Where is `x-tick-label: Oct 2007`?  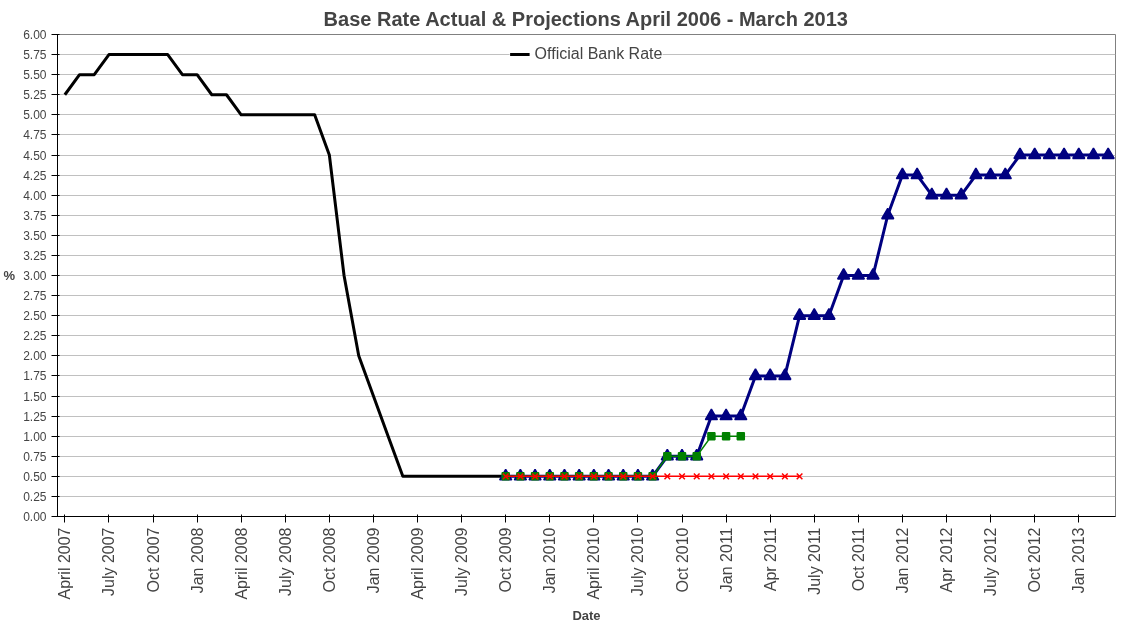
x-tick-label: Oct 2007 is located at coordinates (153, 560).